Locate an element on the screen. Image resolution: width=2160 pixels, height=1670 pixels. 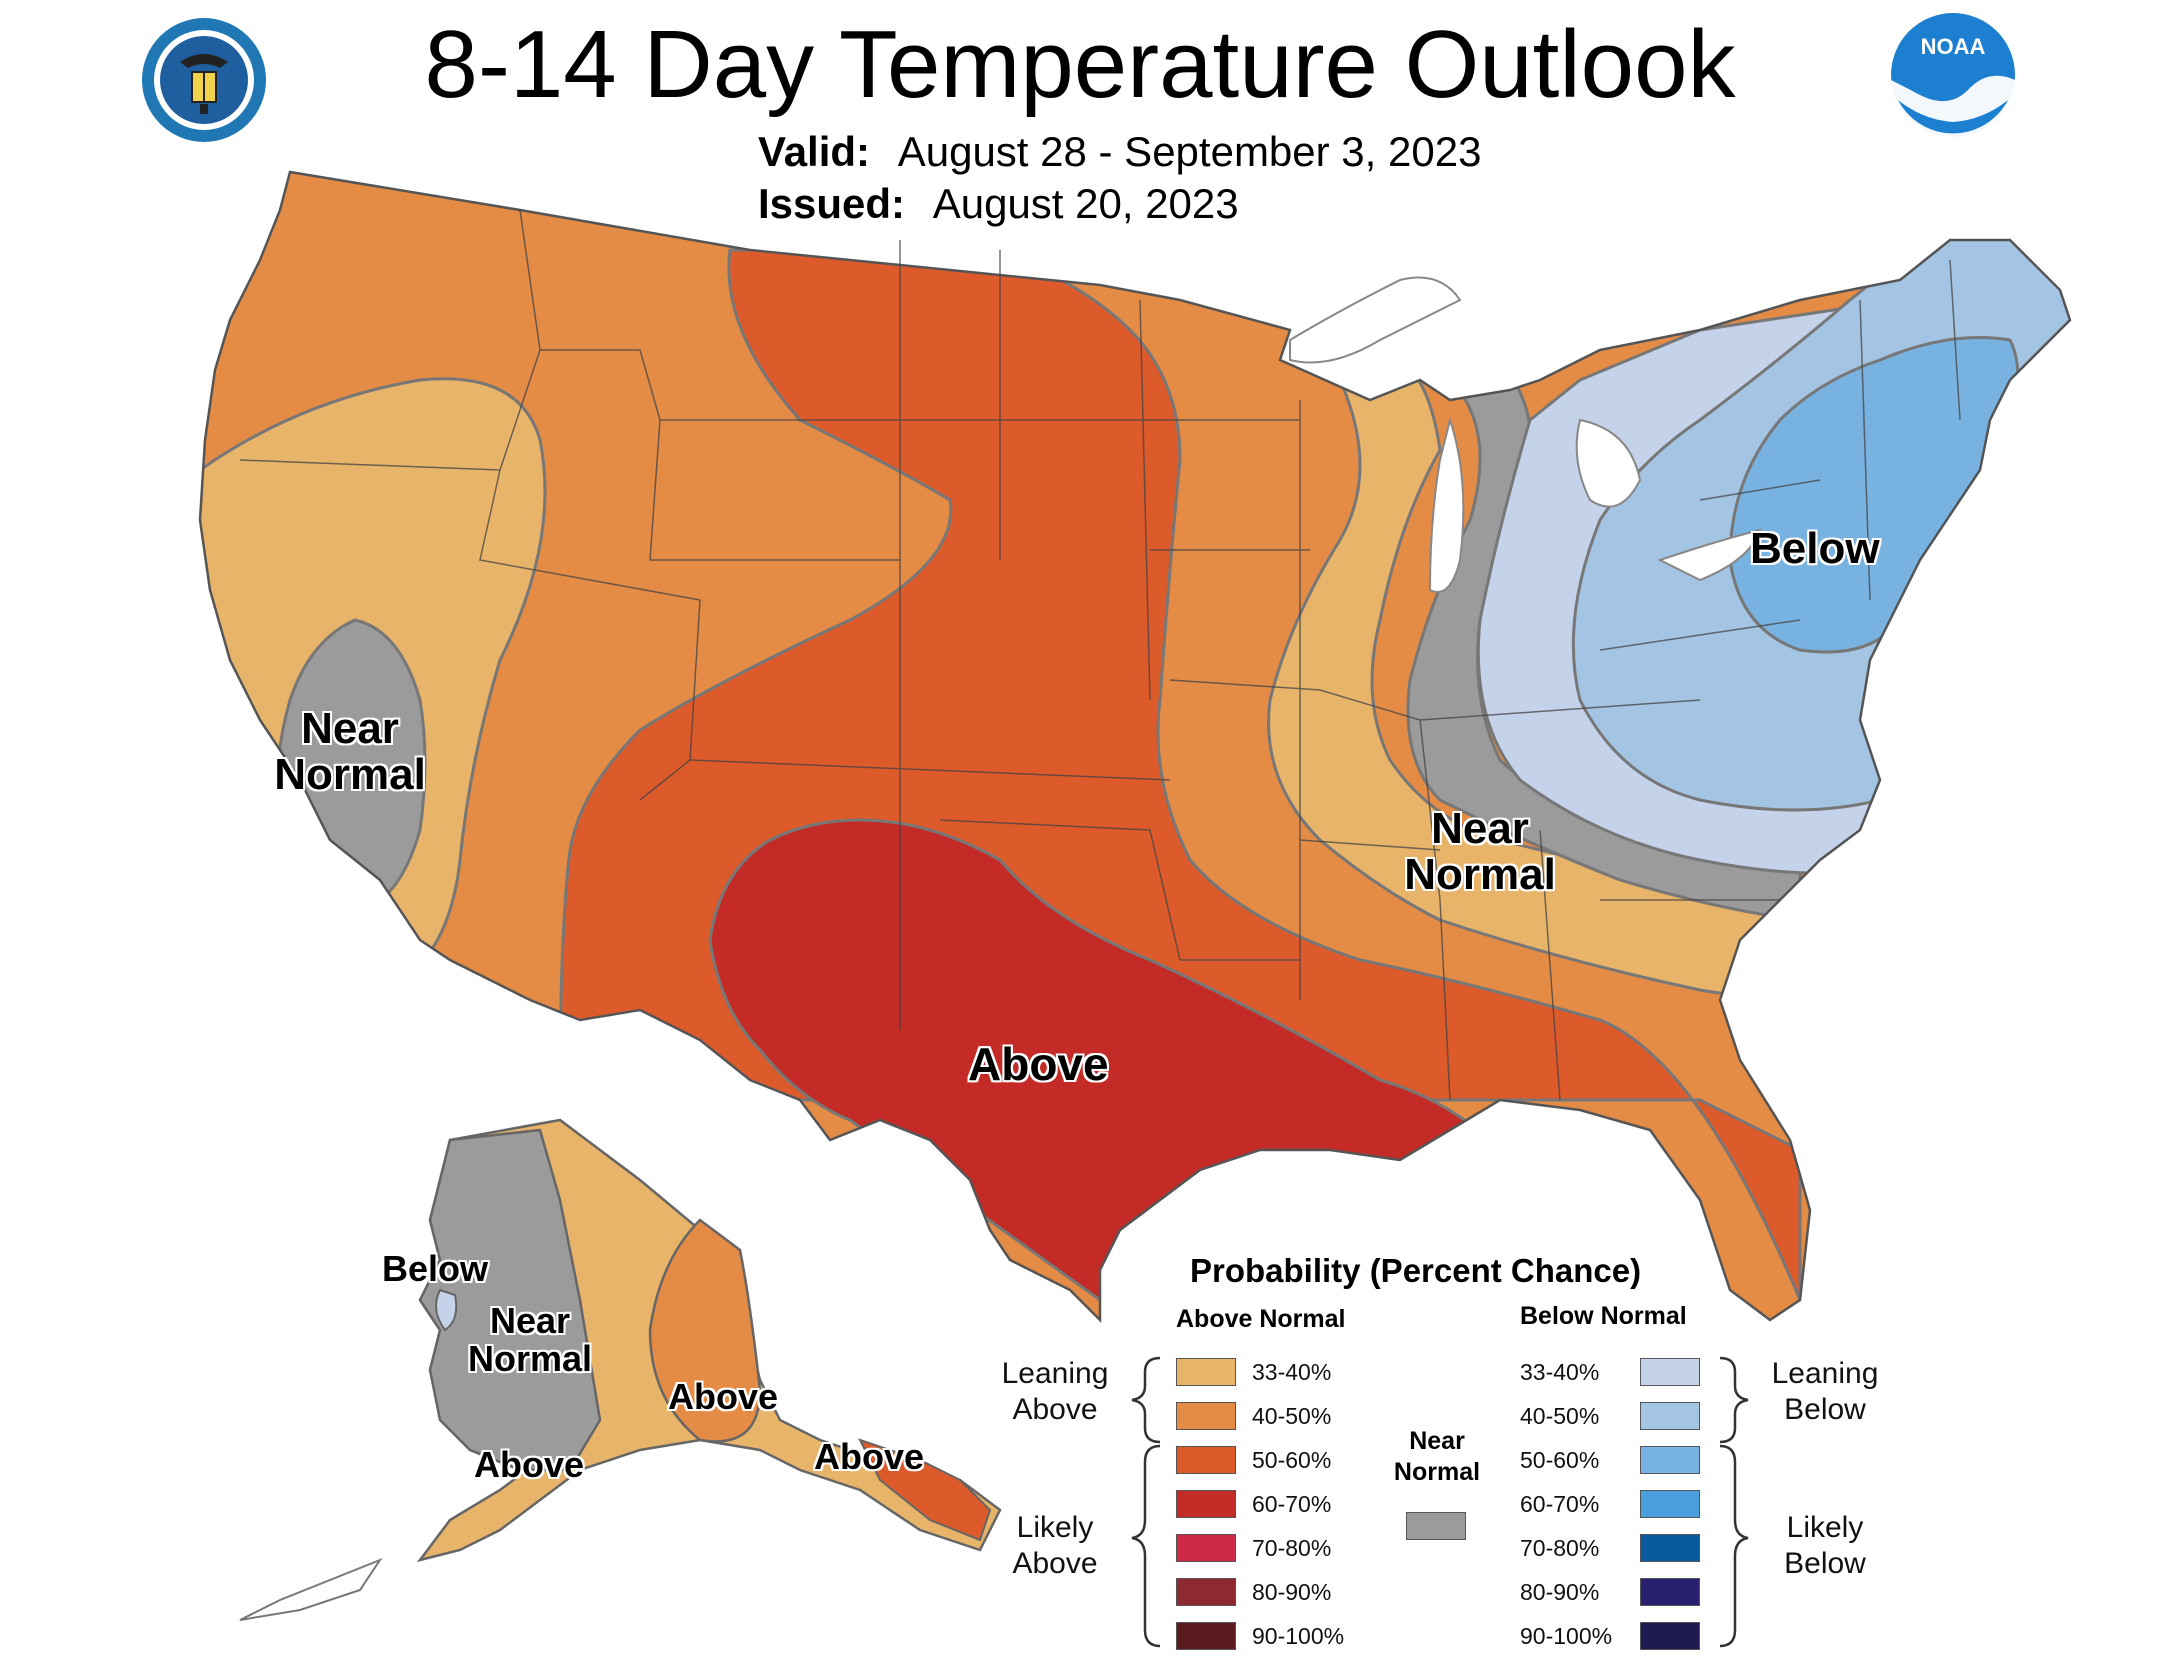
legend-above-range-label: 33-40% is located at coordinates (1292, 1372).